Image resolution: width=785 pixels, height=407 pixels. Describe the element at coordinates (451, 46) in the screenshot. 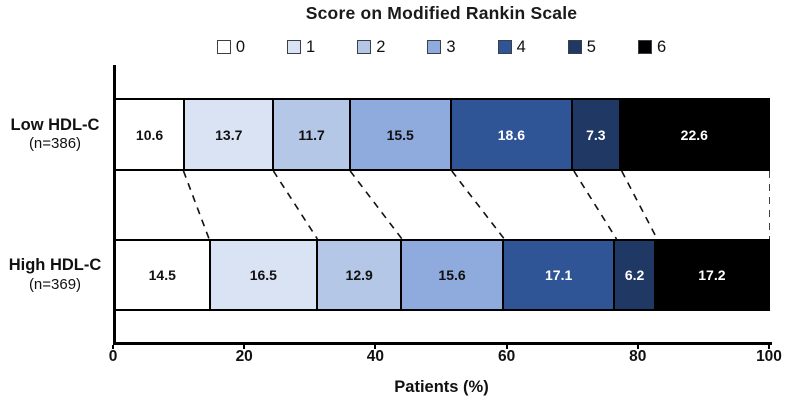

I see `legend-label-3: 3` at that location.